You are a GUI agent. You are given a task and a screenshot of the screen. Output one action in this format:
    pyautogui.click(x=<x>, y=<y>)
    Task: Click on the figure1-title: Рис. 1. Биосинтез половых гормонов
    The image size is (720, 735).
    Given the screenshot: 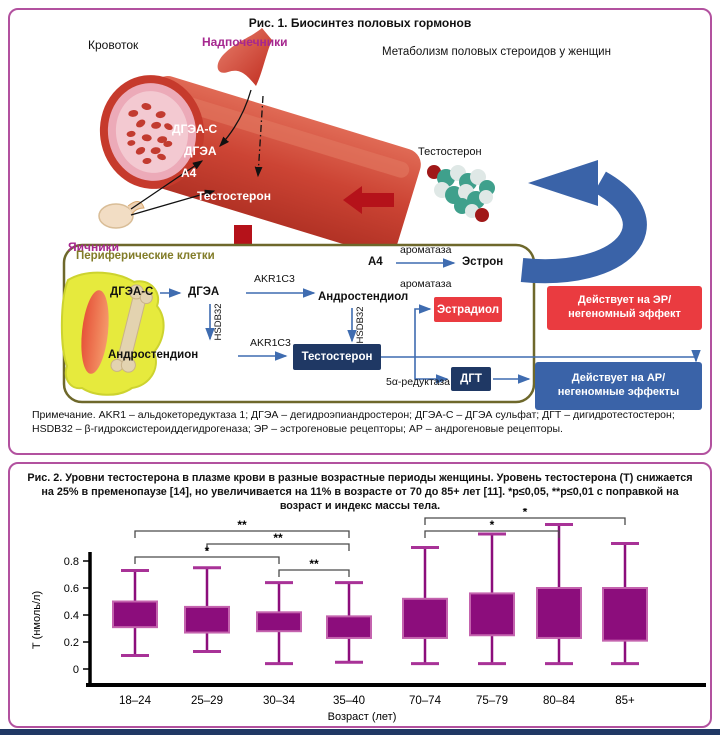 What is the action you would take?
    pyautogui.click(x=360, y=23)
    